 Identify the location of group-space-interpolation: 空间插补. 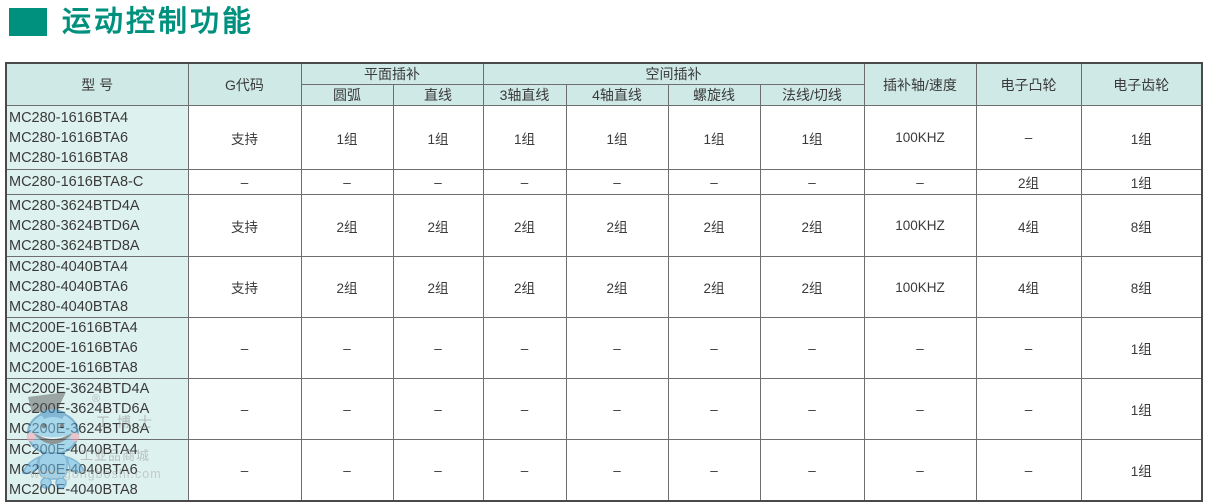
(673, 73).